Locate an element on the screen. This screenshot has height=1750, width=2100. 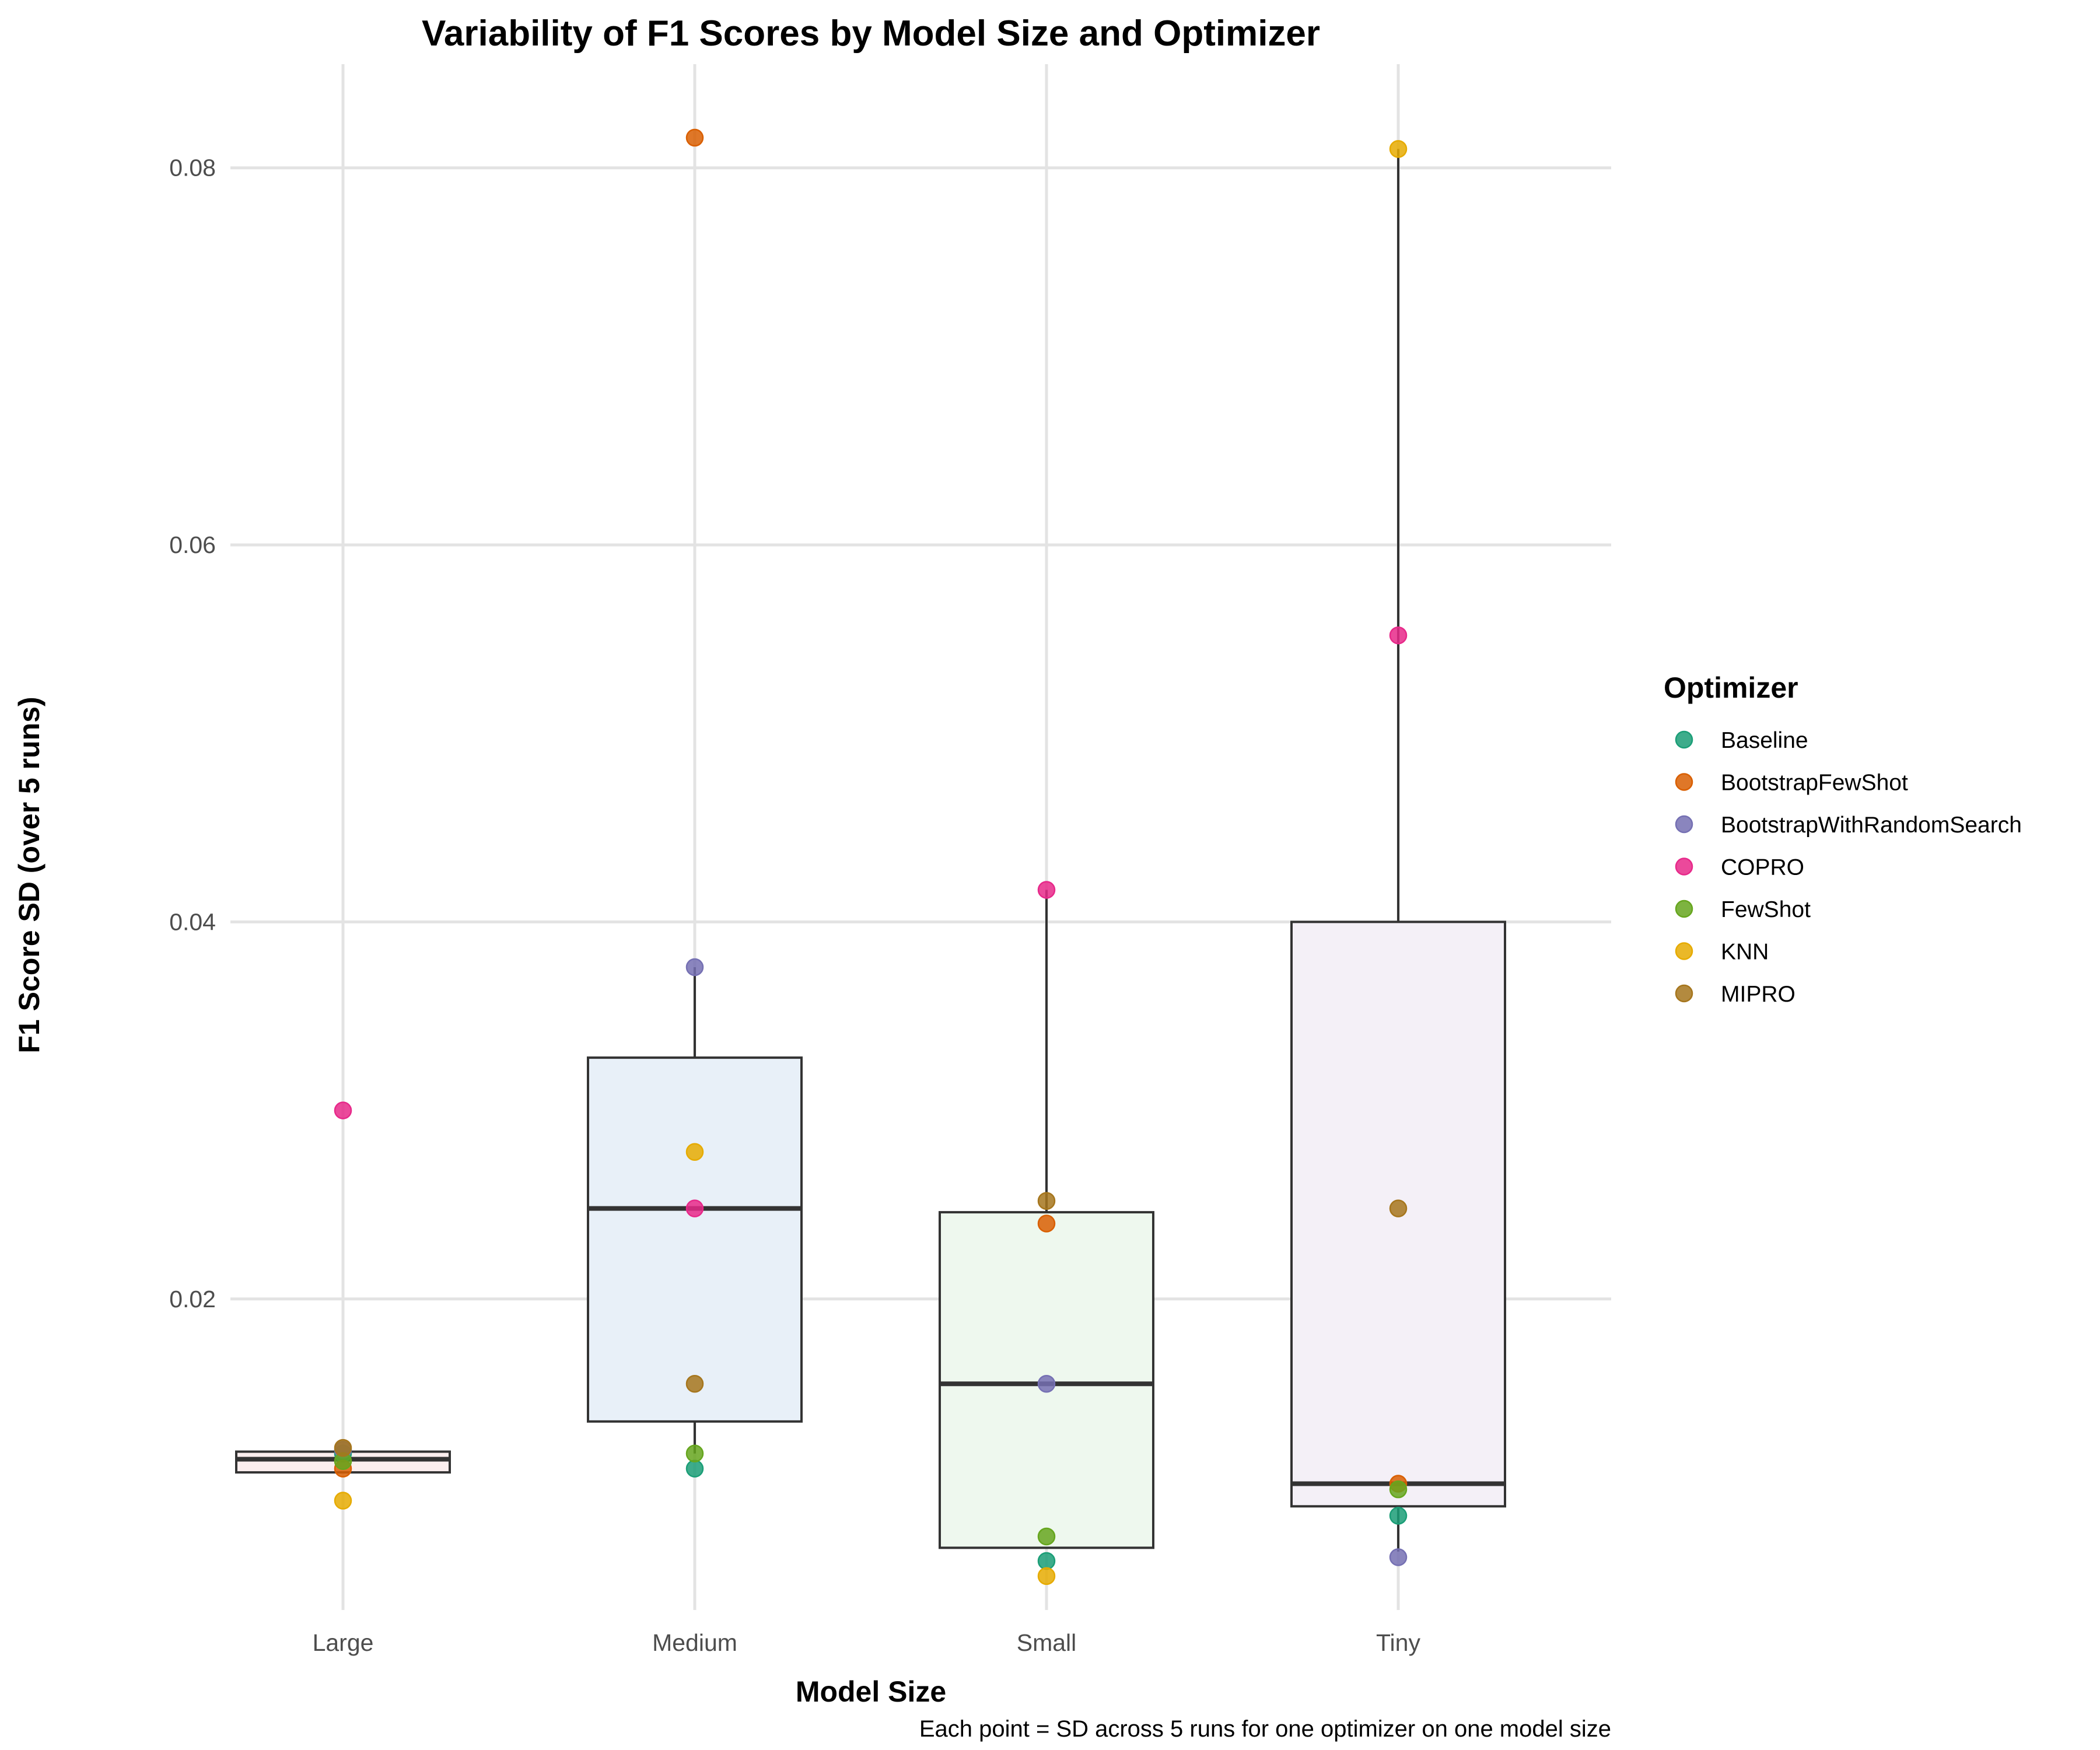
point-bootstrapfewshot-small is located at coordinates (1046, 1223).